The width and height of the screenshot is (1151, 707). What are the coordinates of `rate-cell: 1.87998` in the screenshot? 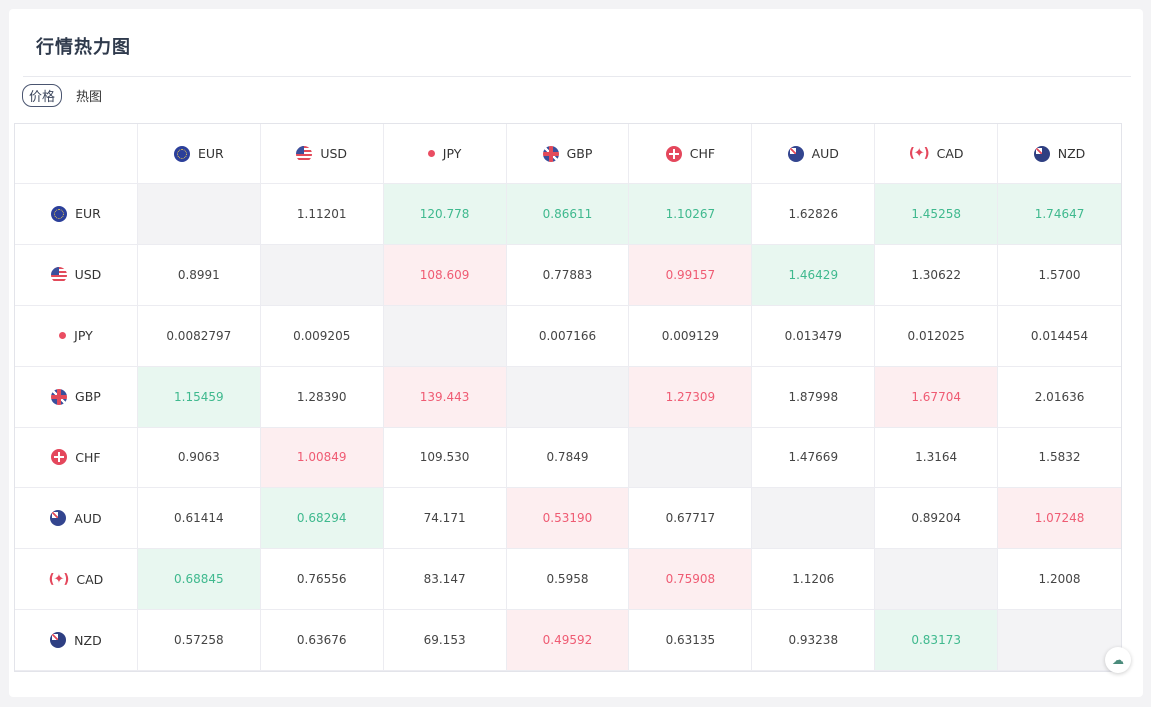 It's located at (814, 397).